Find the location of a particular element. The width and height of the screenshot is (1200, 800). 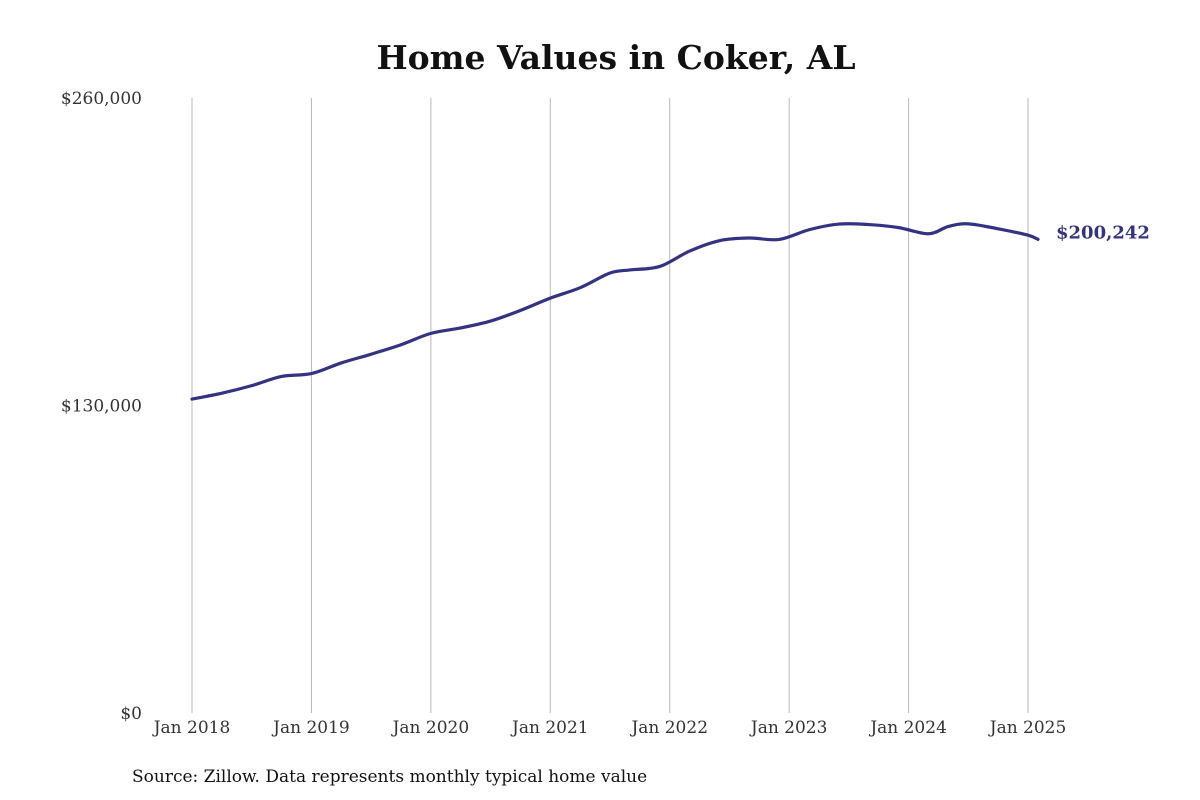

x-tick-label: Jan 2019 is located at coordinates (310, 728).